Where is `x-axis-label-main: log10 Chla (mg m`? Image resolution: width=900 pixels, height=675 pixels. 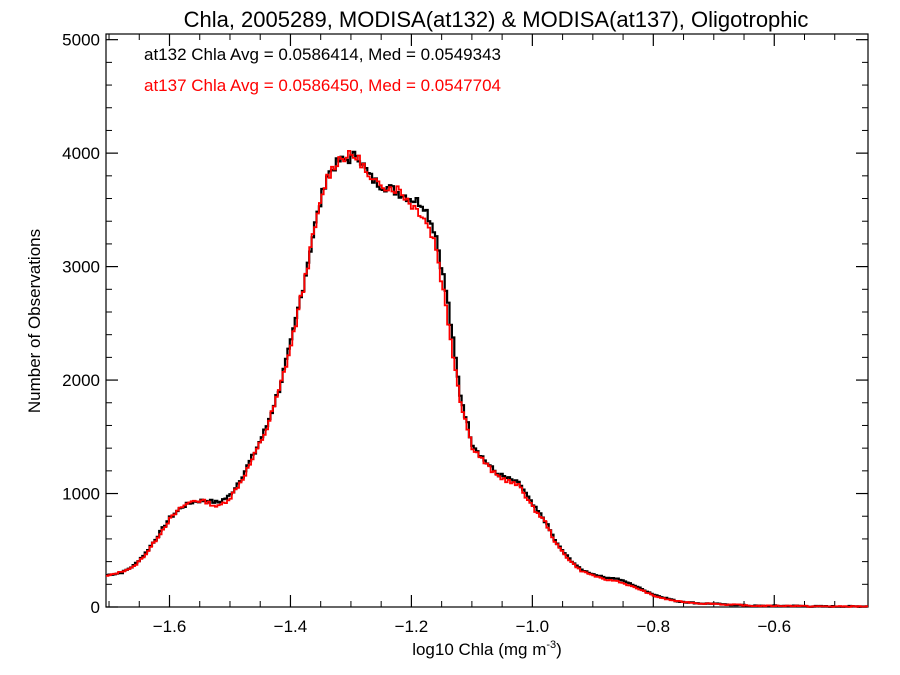
x-axis-label-main: log10 Chla (mg m is located at coordinates (479, 649).